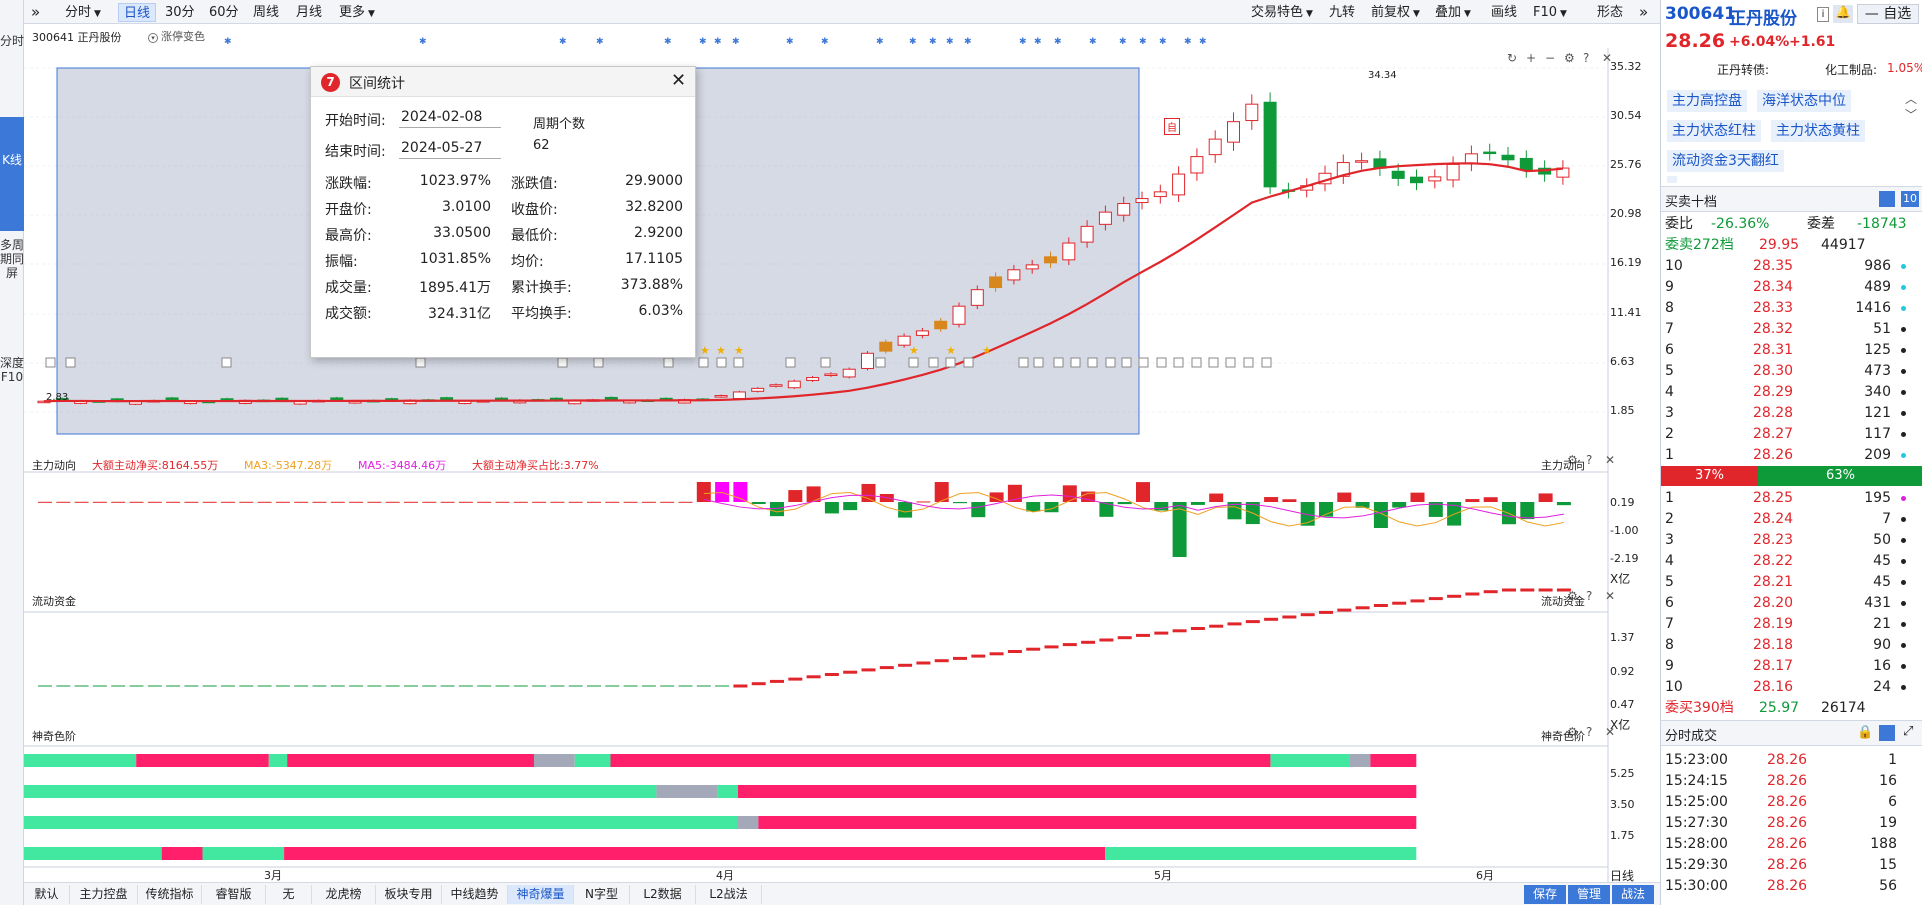  What do you see at coordinates (475, 894) in the screenshot?
I see `indicator-tab: 中线趋势` at bounding box center [475, 894].